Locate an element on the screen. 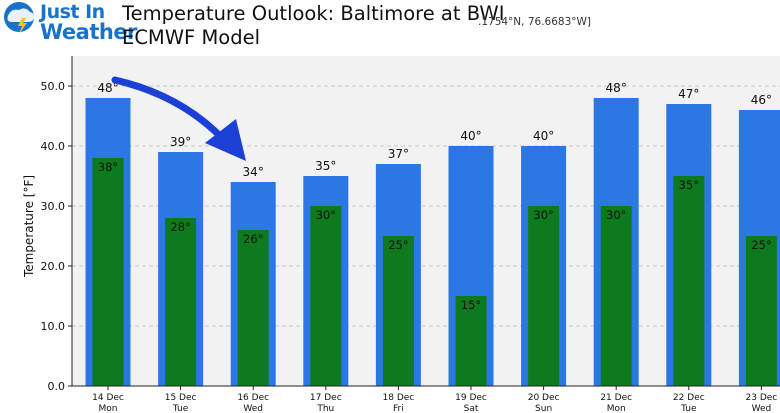 The height and width of the screenshot is (413, 780). y-tick-label: 20.0 is located at coordinates (53, 266).